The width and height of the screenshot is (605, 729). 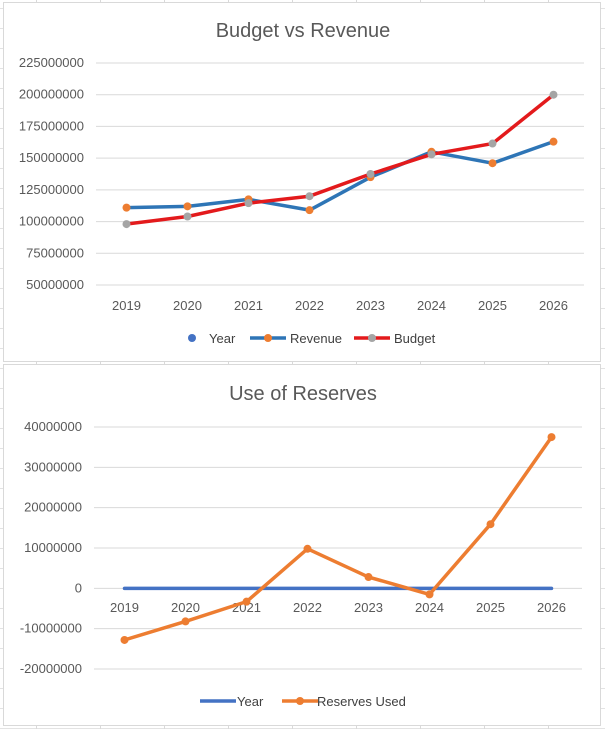 I want to click on y-tick-label: 150000000, so click(x=51, y=157).